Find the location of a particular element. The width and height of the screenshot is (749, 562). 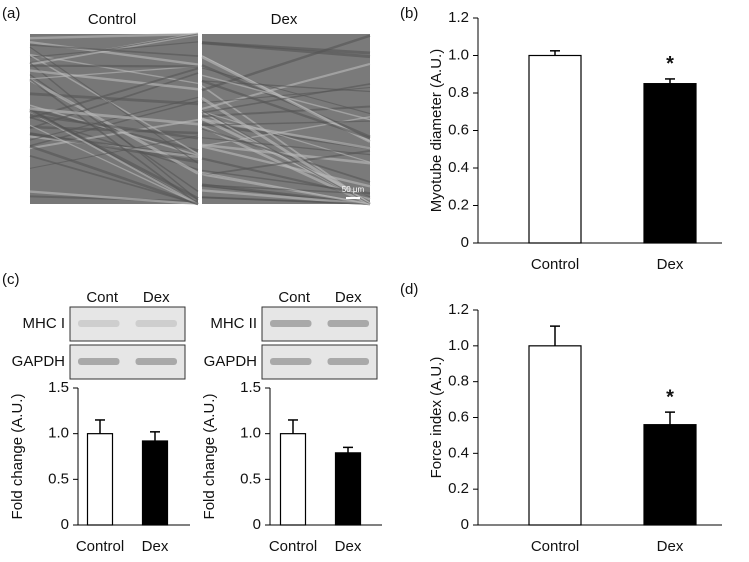

scale-bar-label: 50 μm is located at coordinates (353, 189).